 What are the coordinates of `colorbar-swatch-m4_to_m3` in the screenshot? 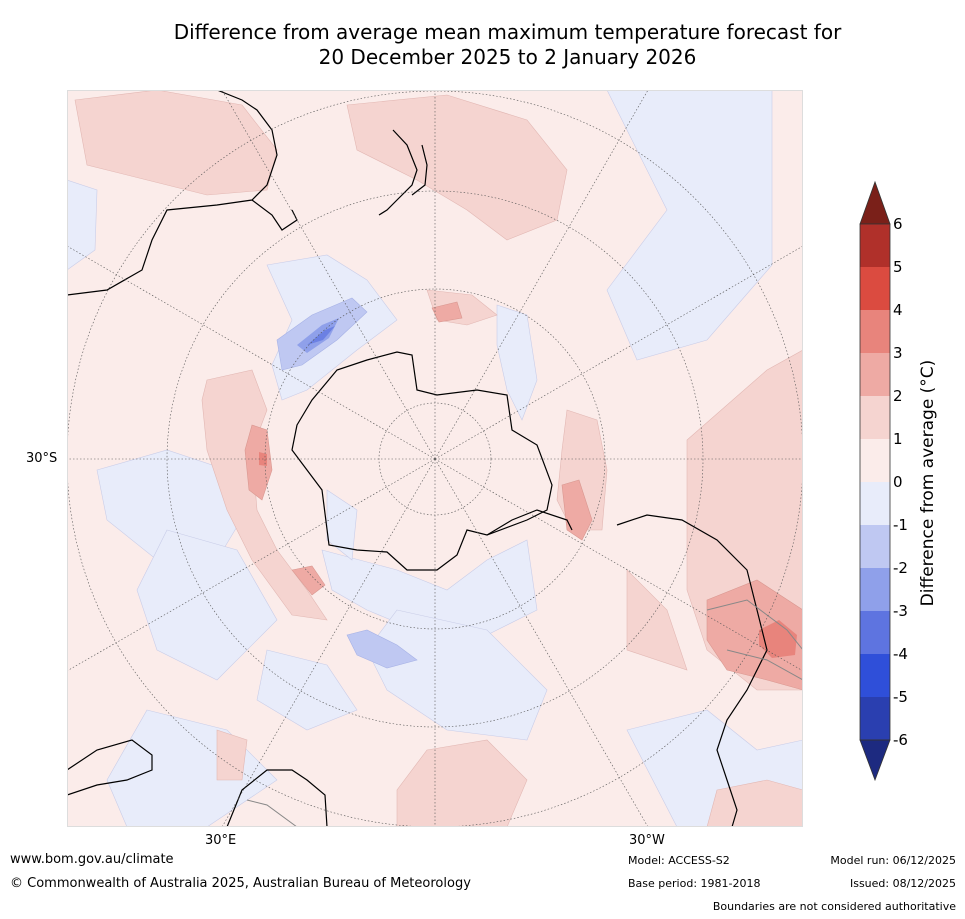 It's located at (875, 632).